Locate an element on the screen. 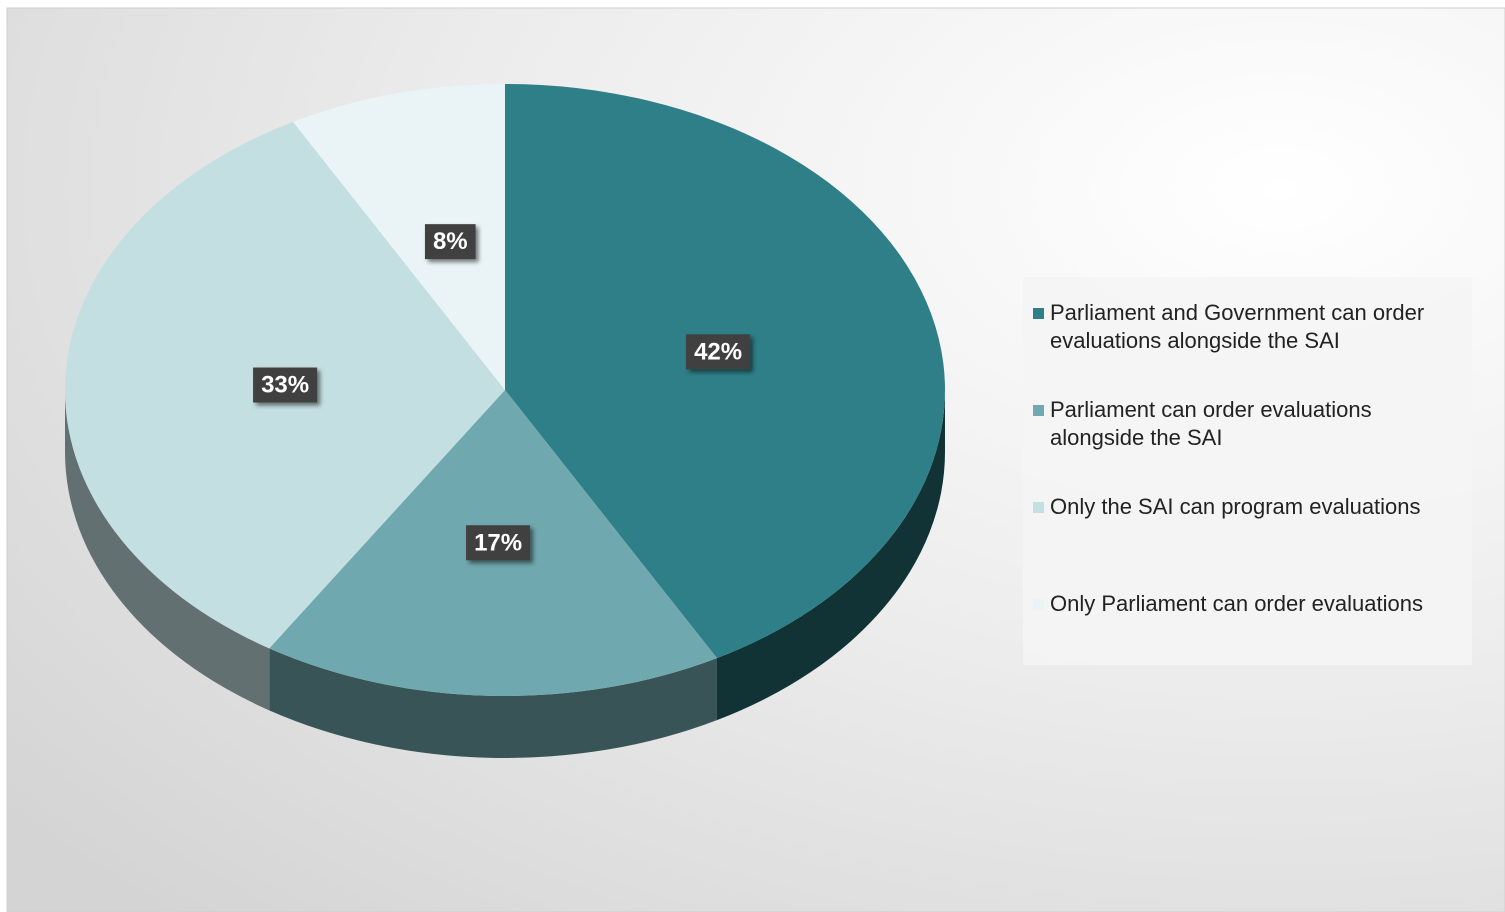 The image size is (1505, 912). legend-label: Only the SAI can program evaluations is located at coordinates (1235, 506).